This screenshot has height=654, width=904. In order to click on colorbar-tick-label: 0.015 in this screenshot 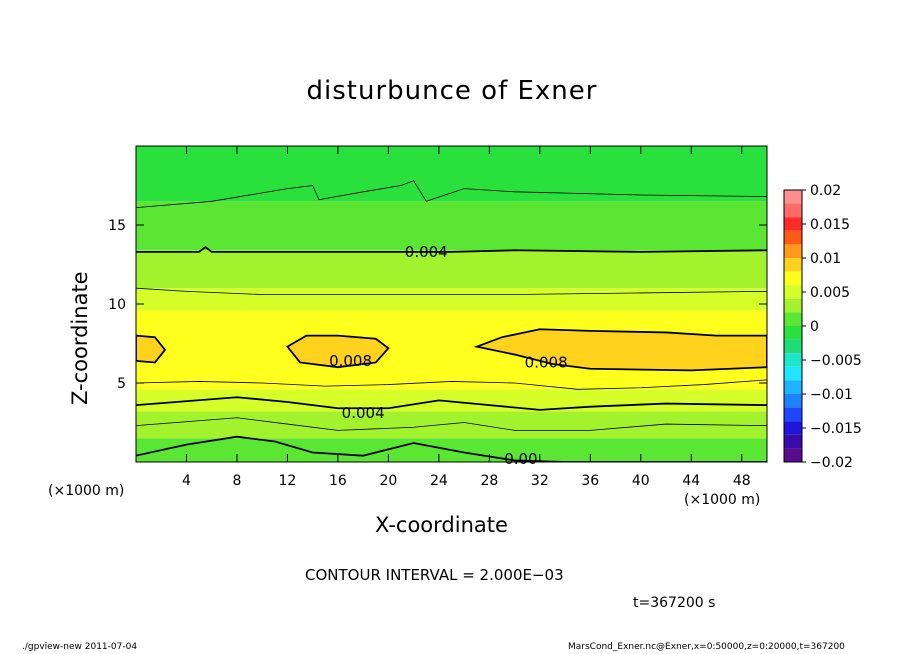, I will do `click(830, 225)`.